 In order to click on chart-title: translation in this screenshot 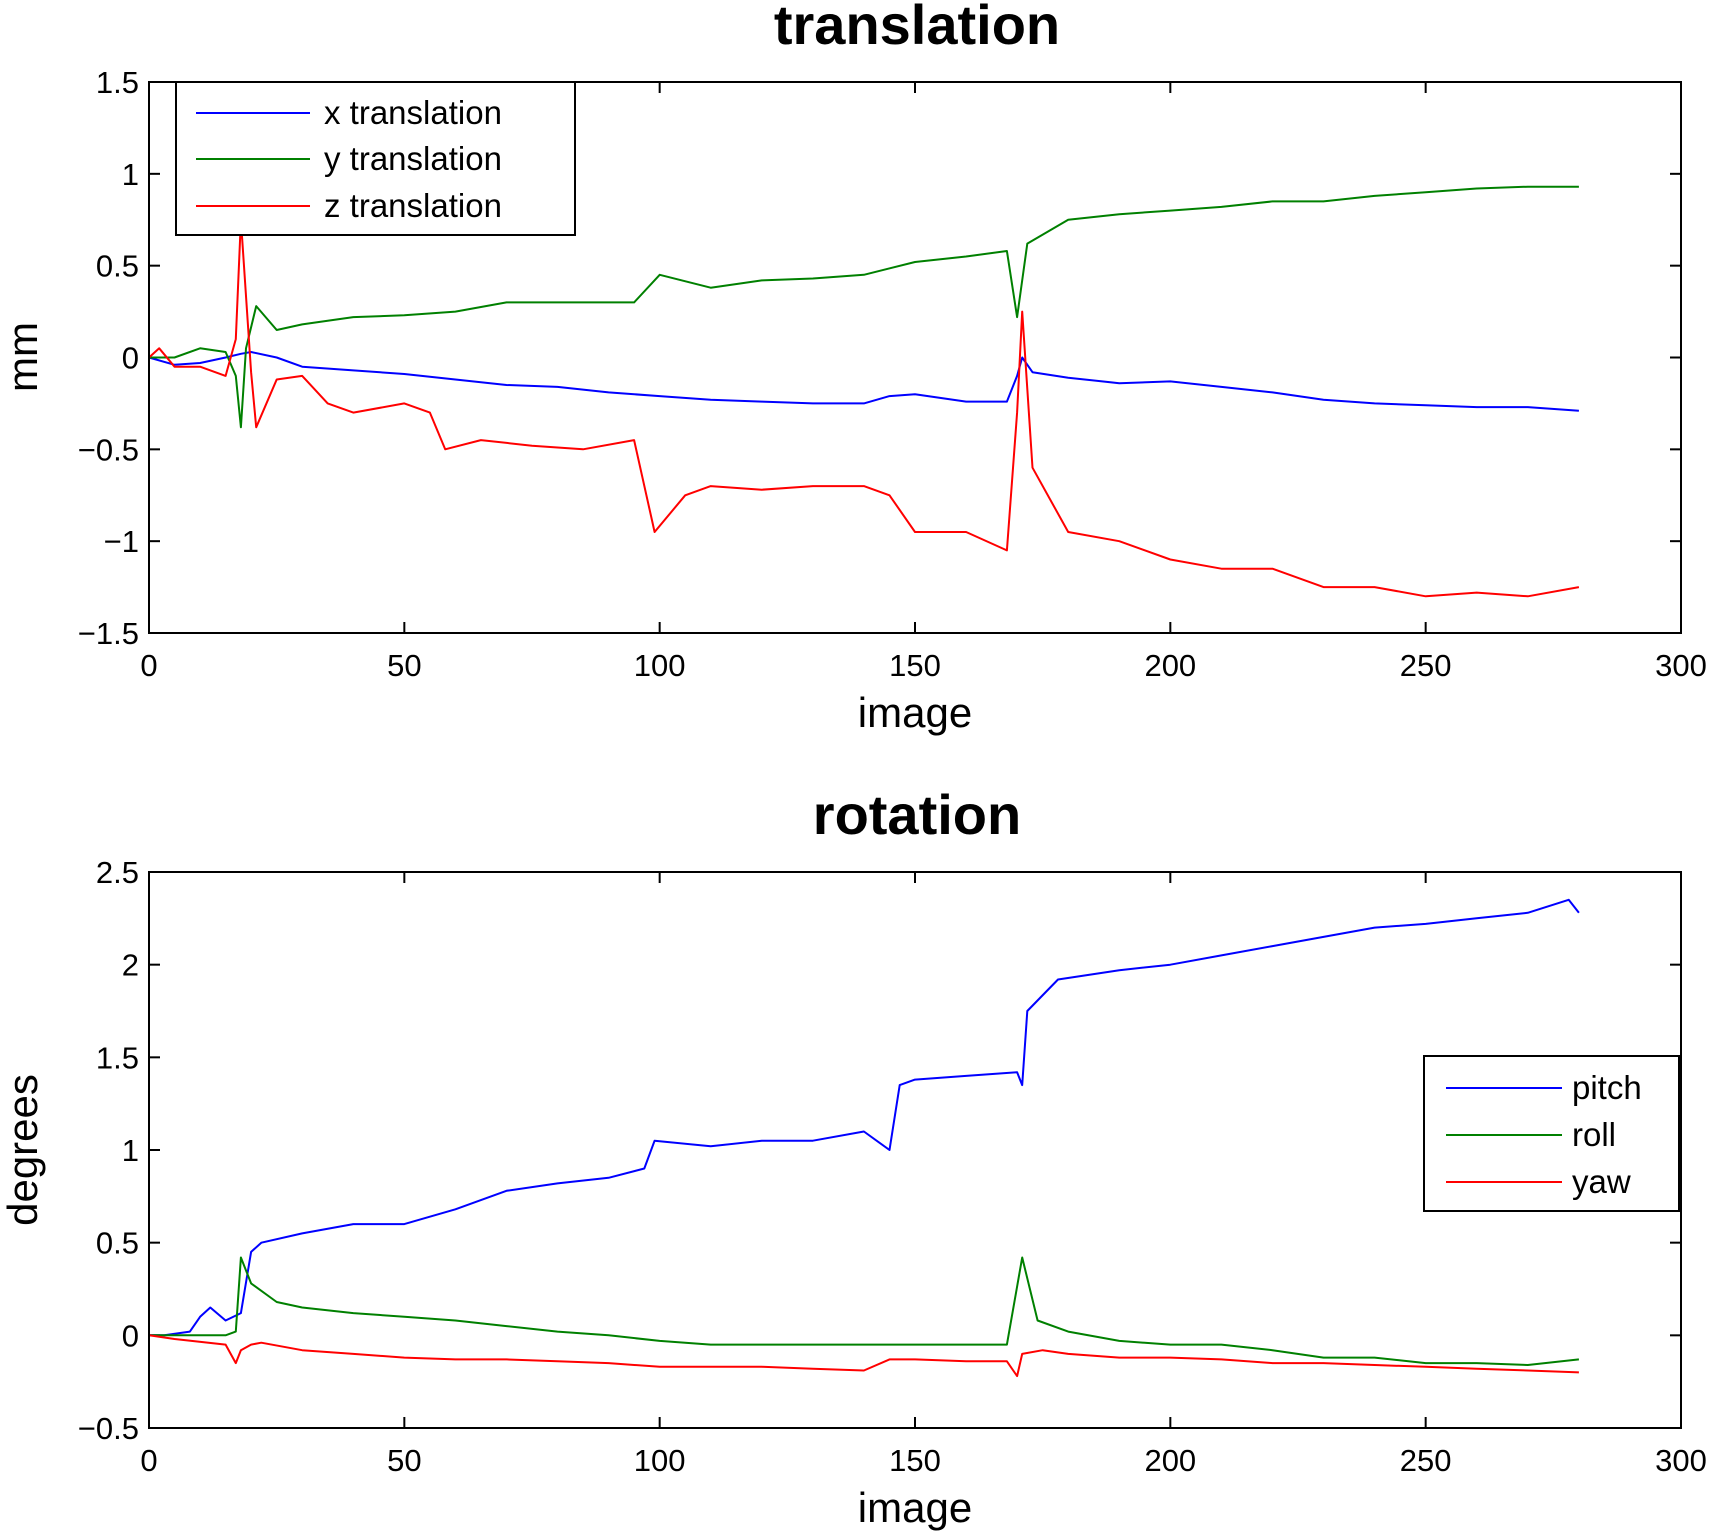, I will do `click(917, 28)`.